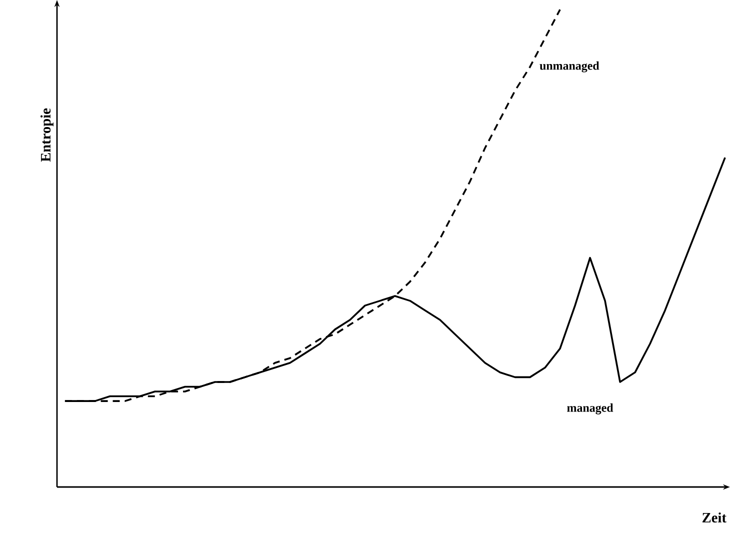  Describe the element at coordinates (570, 66) in the screenshot. I see `series-label: unmanaged` at that location.